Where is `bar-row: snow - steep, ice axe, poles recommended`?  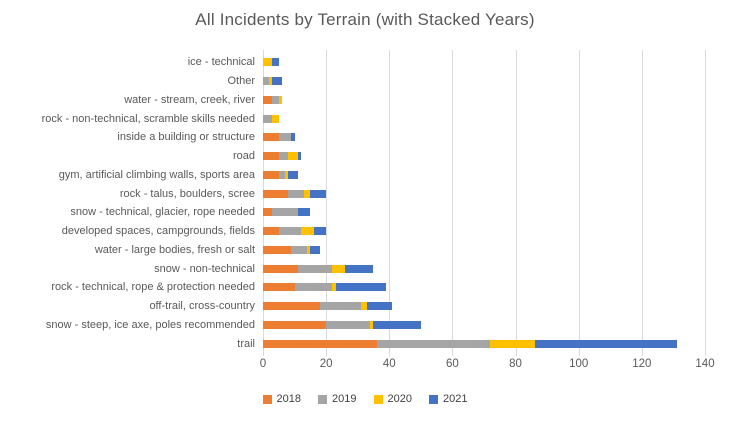 bar-row: snow - steep, ice axe, poles recommended is located at coordinates (352, 325).